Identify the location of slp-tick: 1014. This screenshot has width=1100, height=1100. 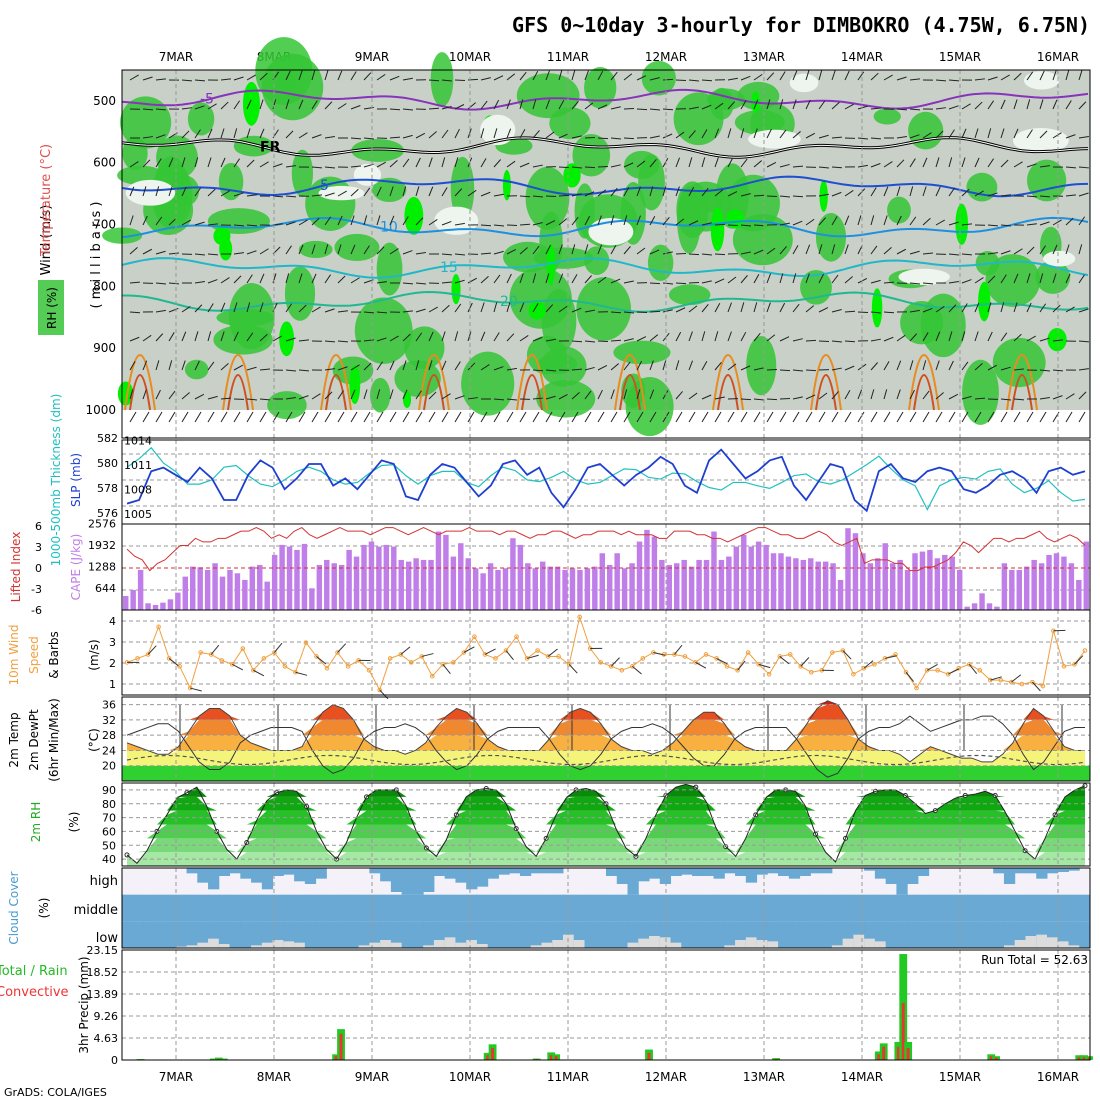
(138, 441).